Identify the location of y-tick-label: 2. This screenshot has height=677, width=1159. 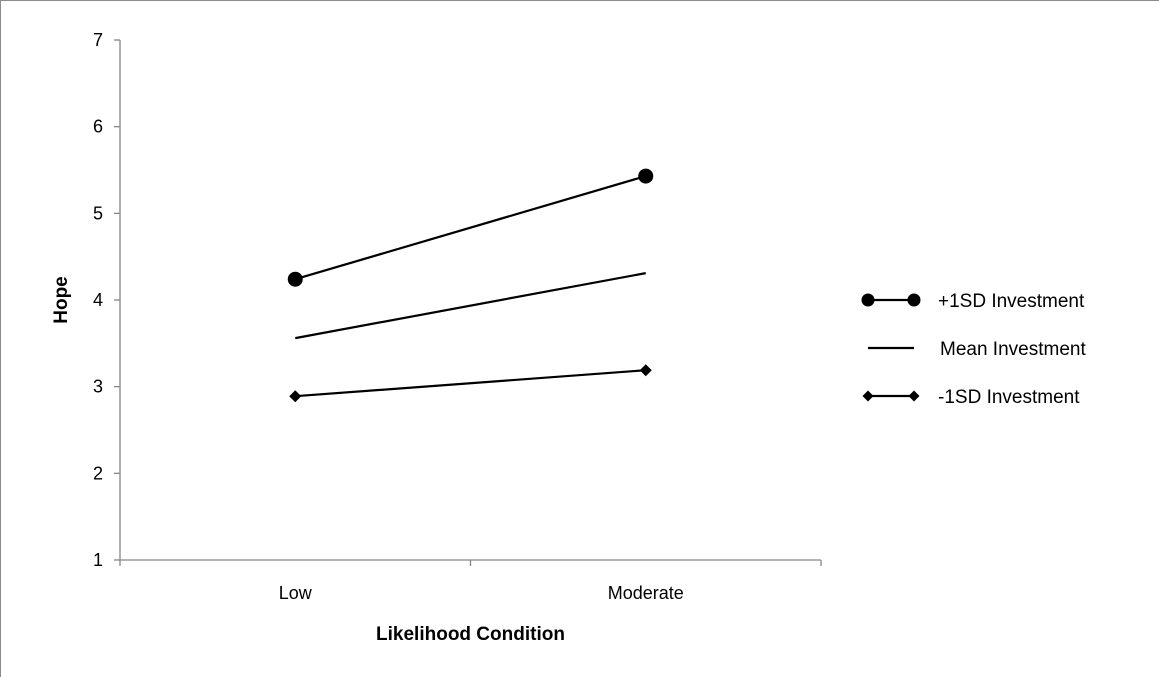
(98, 473).